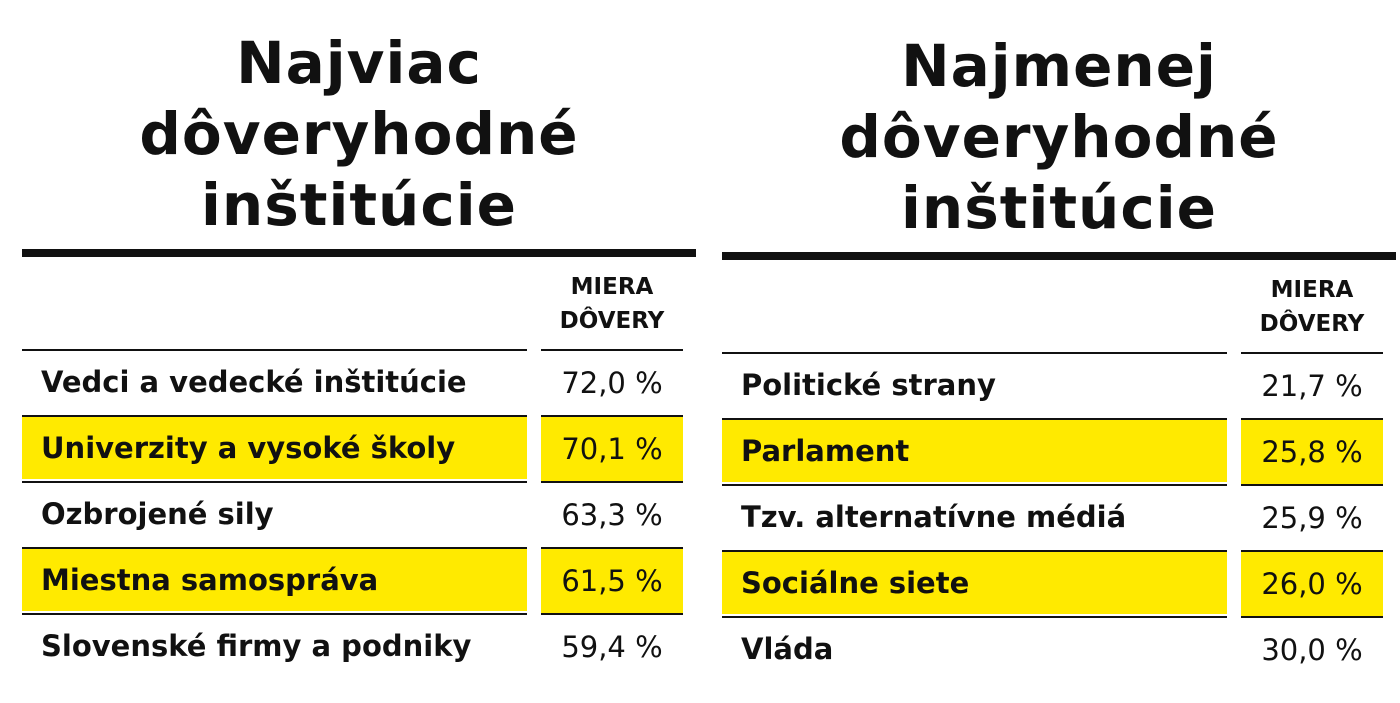  Describe the element at coordinates (612, 448) in the screenshot. I see `trust-value: 70,1 %` at that location.